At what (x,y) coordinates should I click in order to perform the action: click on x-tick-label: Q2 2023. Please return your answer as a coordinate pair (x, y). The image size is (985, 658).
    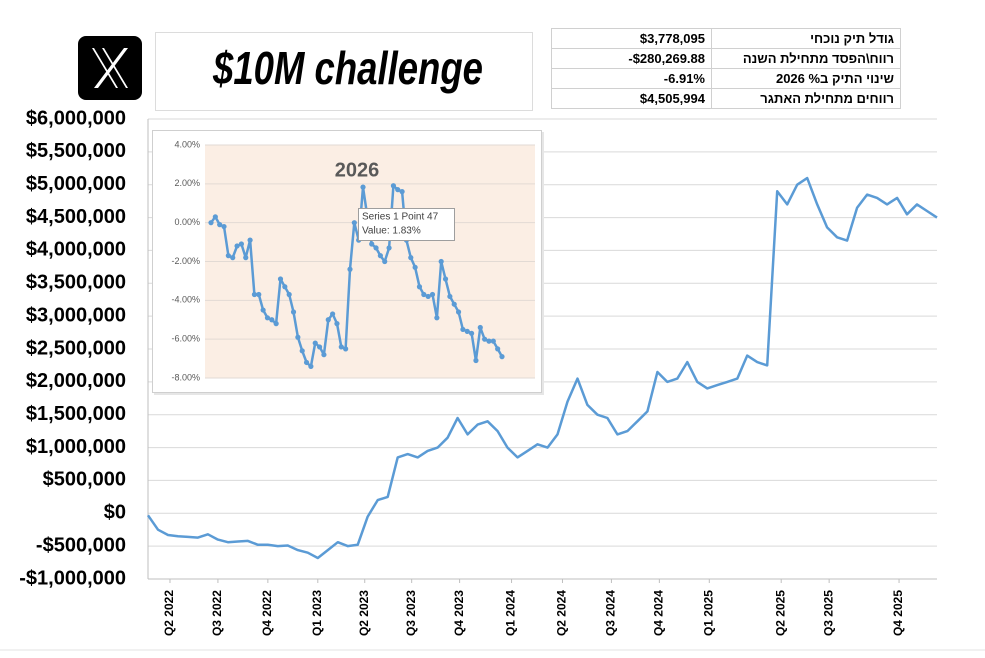
    Looking at the image, I should click on (364, 613).